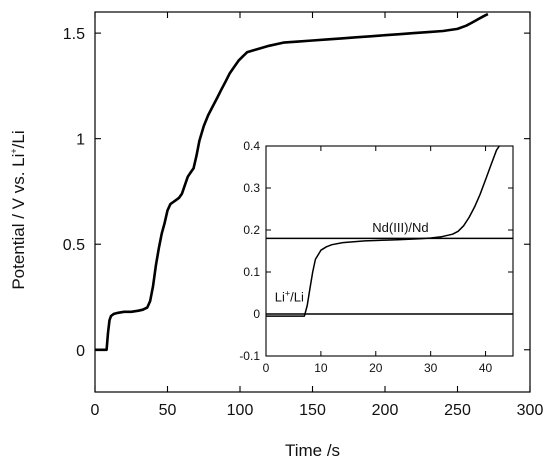  I want to click on x-tick-label: 200, so click(385, 410).